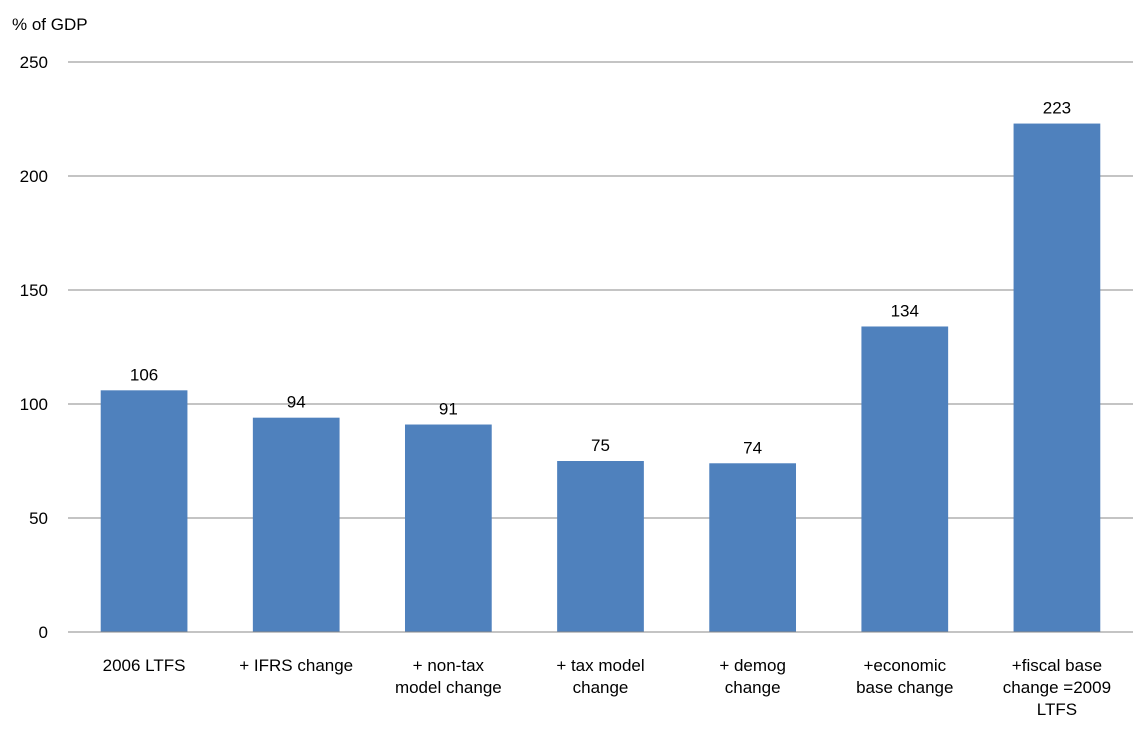 This screenshot has width=1139, height=731. I want to click on data-label: 91, so click(448, 409).